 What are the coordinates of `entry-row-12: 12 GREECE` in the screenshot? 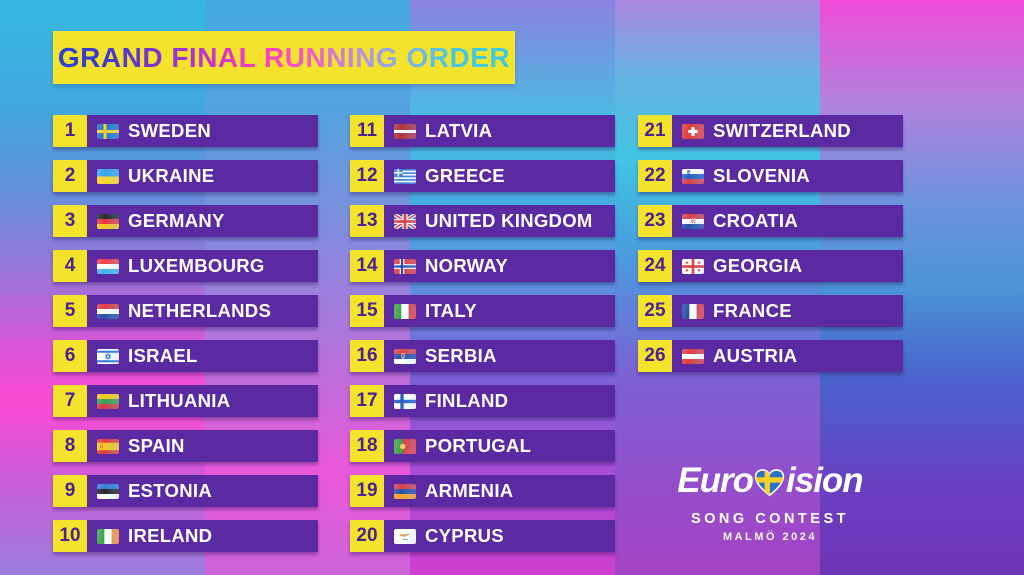 It's located at (482, 176).